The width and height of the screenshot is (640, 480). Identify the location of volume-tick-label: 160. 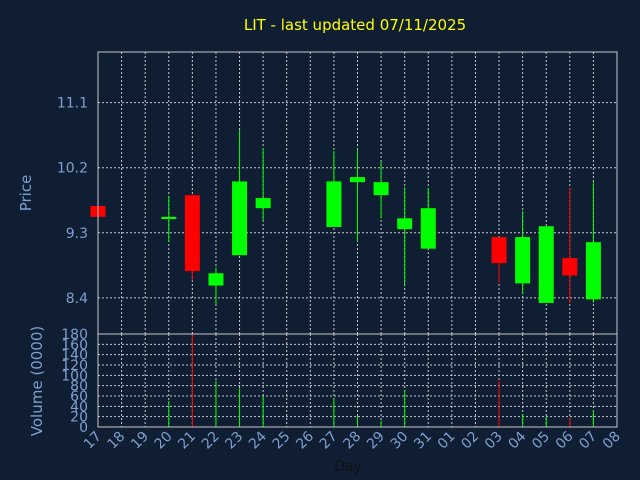
(74, 345).